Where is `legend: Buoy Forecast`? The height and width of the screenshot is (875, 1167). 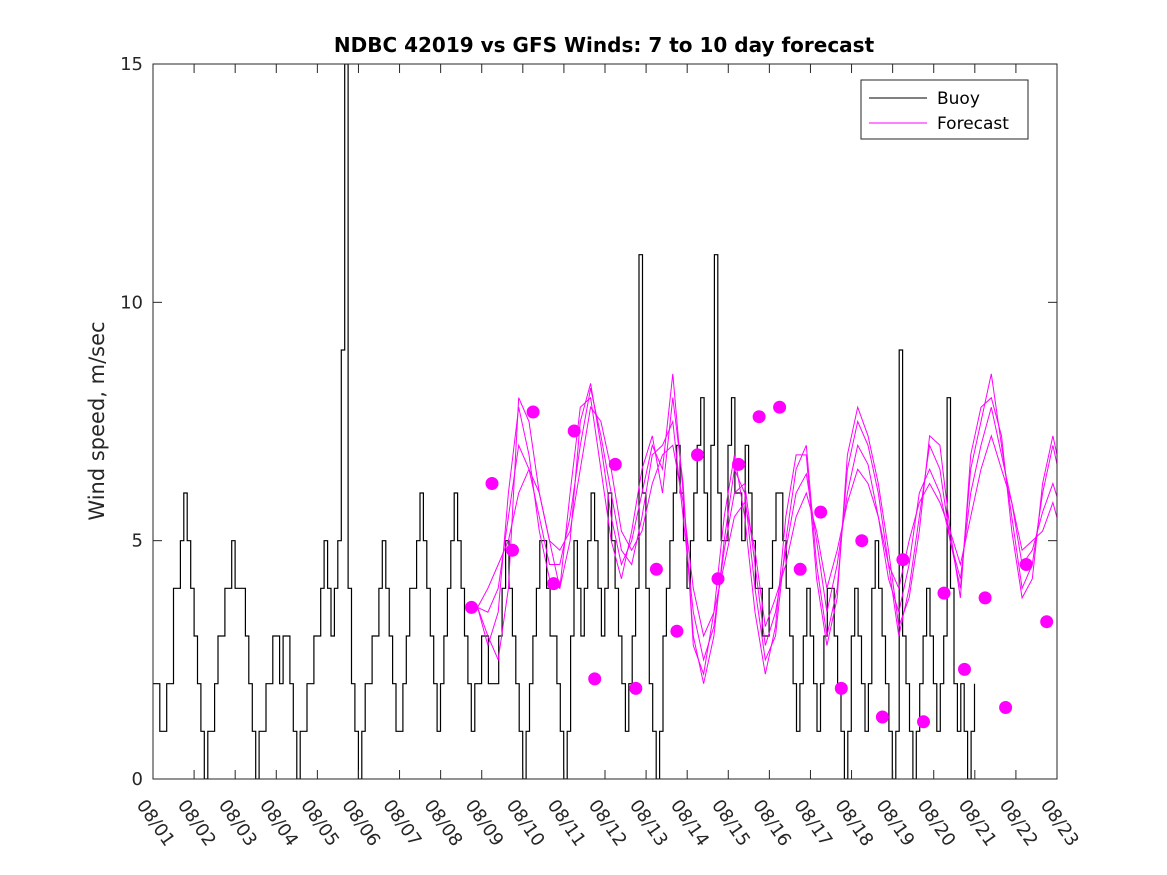 legend: Buoy Forecast is located at coordinates (944, 109).